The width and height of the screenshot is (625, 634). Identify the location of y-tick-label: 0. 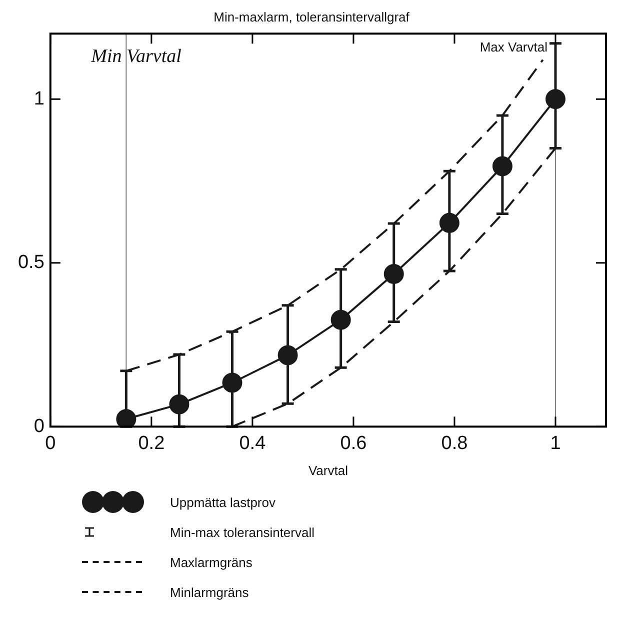
(39, 426).